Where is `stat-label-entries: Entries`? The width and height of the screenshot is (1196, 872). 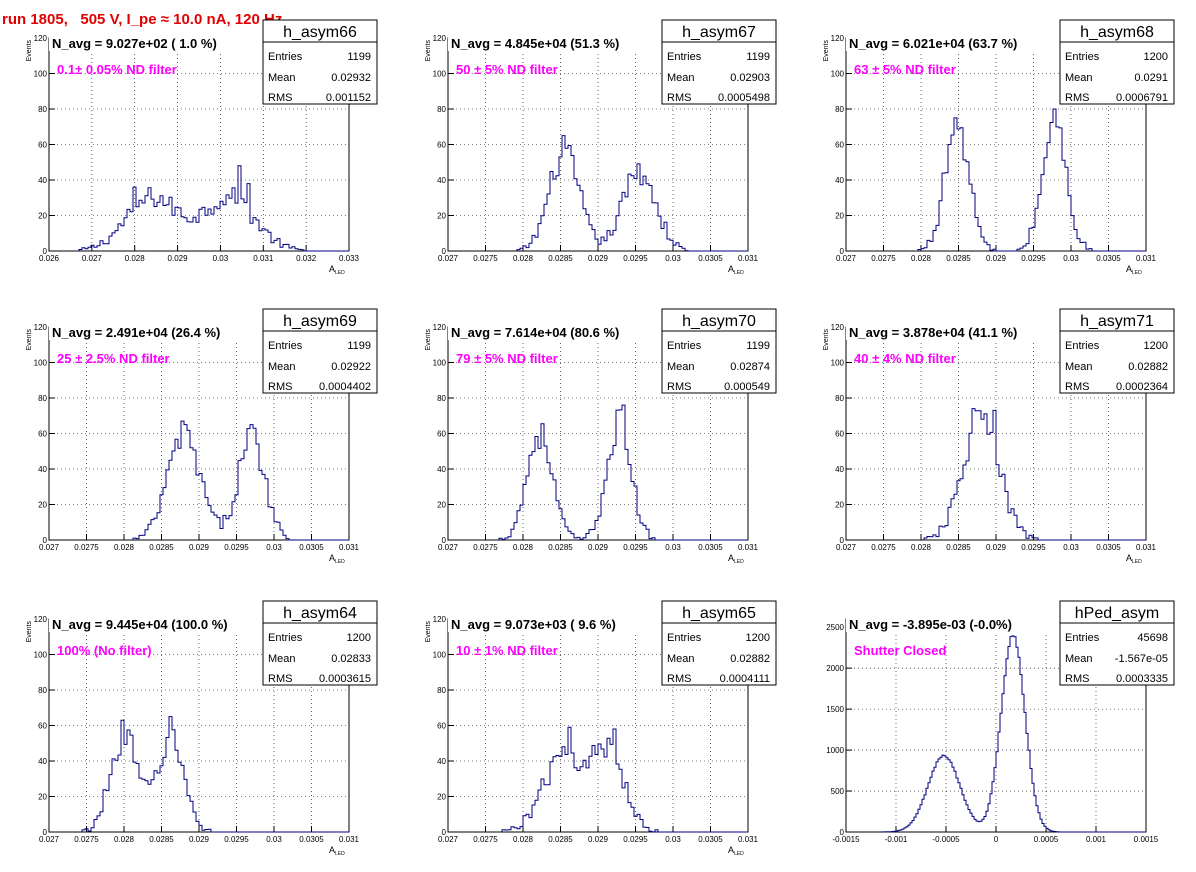
stat-label-entries: Entries is located at coordinates (1082, 346).